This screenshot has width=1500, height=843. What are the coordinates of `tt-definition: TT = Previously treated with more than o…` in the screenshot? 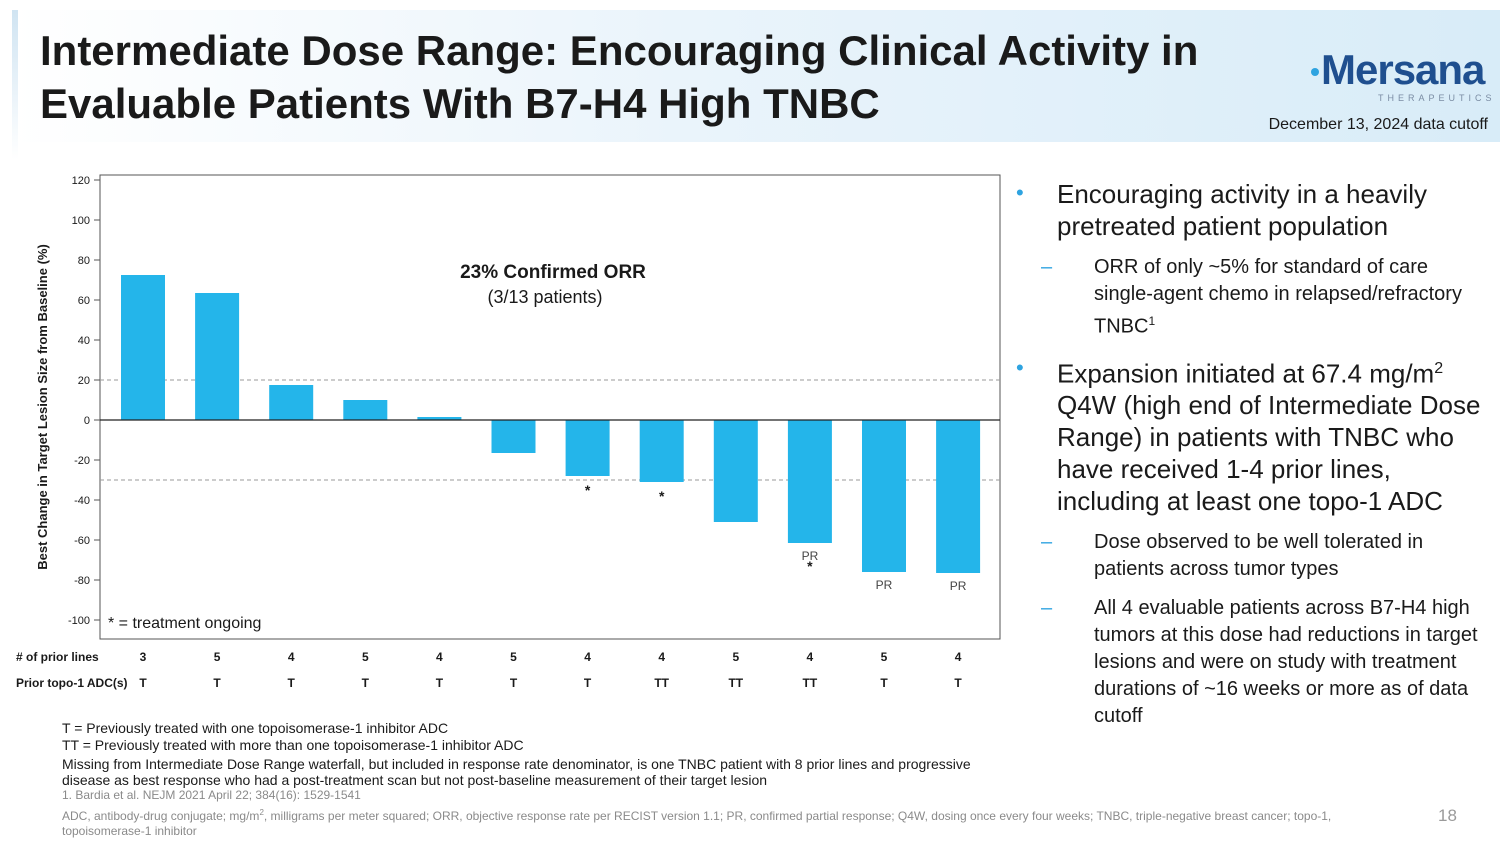 It's located at (293, 745).